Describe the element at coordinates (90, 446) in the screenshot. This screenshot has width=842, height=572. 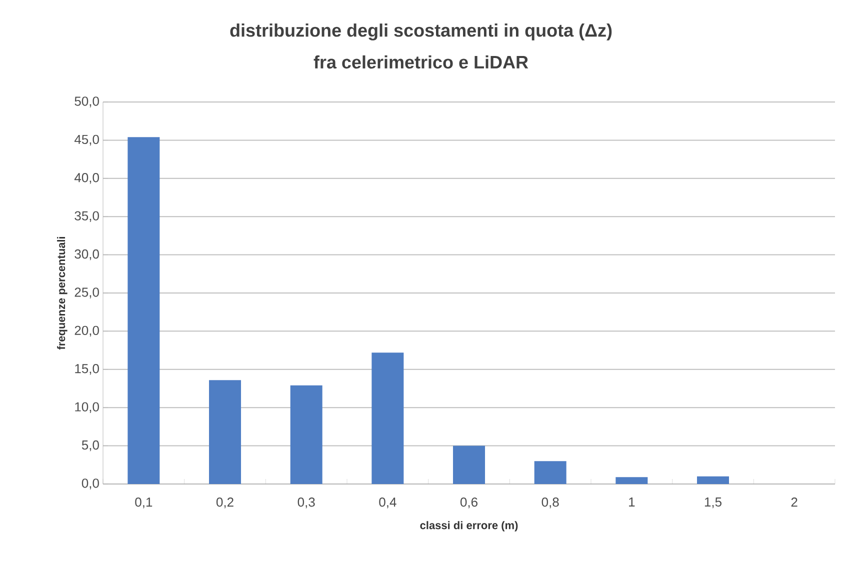
I see `y-tick-label: 5,0` at that location.